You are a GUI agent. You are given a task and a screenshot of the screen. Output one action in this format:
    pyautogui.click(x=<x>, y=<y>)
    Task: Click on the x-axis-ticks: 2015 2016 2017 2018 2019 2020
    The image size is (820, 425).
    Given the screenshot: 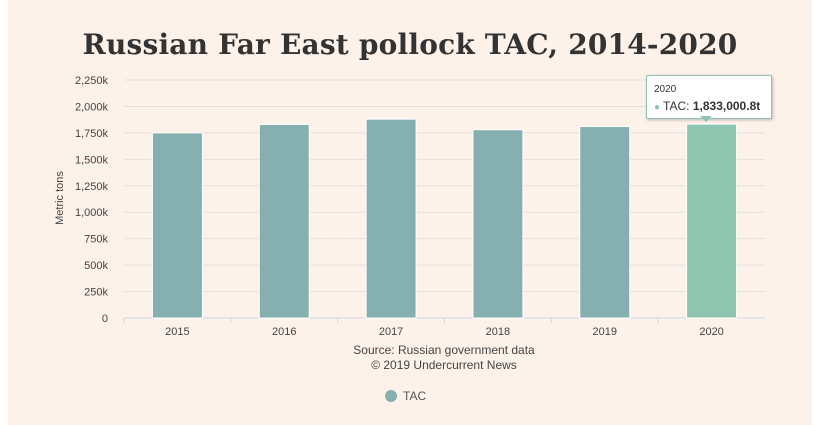 What is the action you would take?
    pyautogui.click(x=423, y=328)
    